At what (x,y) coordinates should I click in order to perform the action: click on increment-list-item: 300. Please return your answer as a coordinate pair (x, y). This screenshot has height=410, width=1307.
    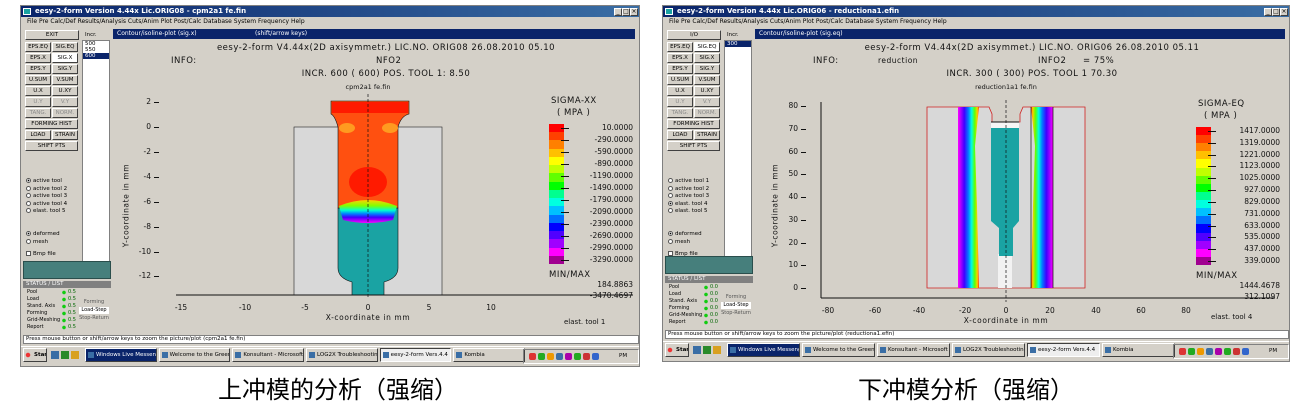
    Looking at the image, I should click on (738, 44).